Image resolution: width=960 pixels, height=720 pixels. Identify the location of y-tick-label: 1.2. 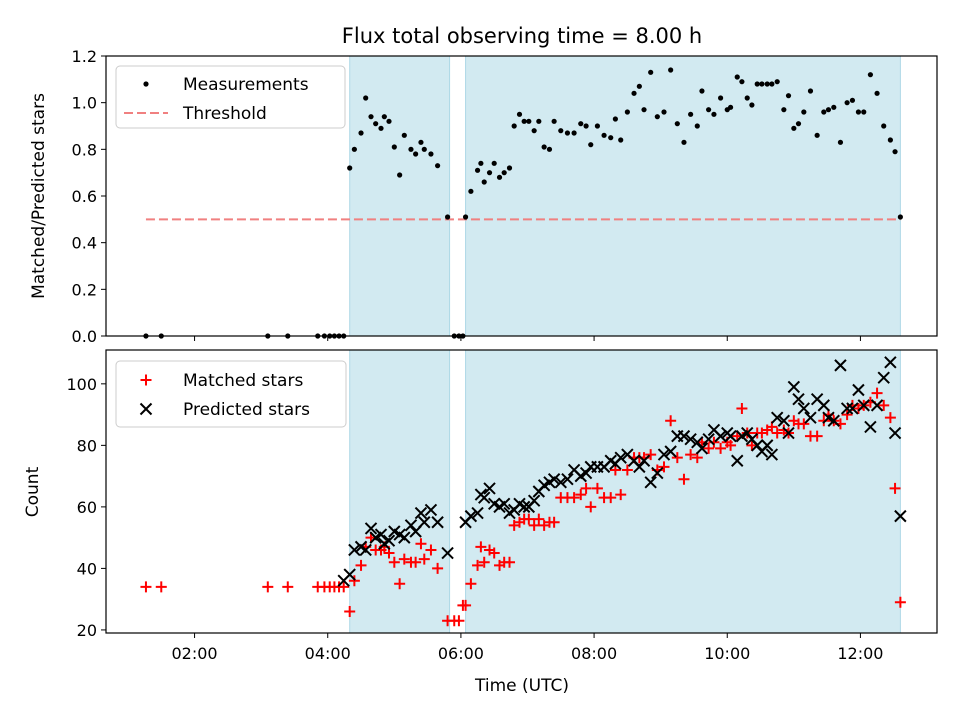
(84, 56).